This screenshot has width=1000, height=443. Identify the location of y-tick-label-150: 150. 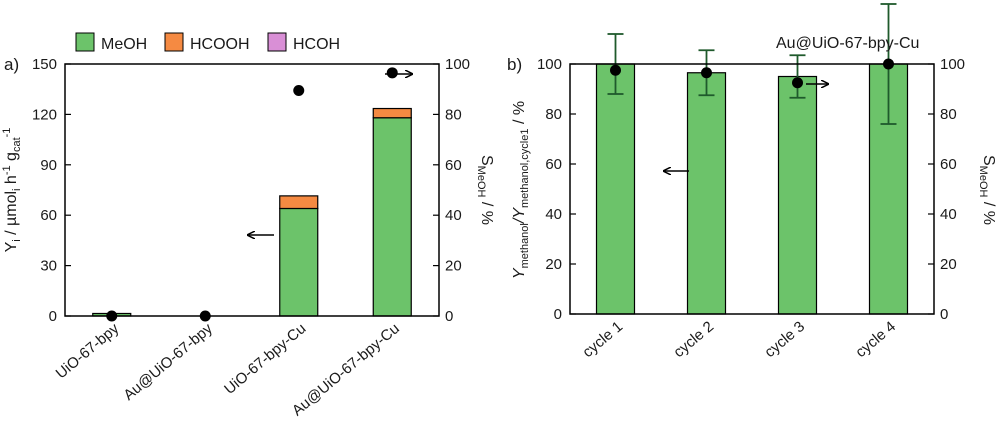
(44, 64).